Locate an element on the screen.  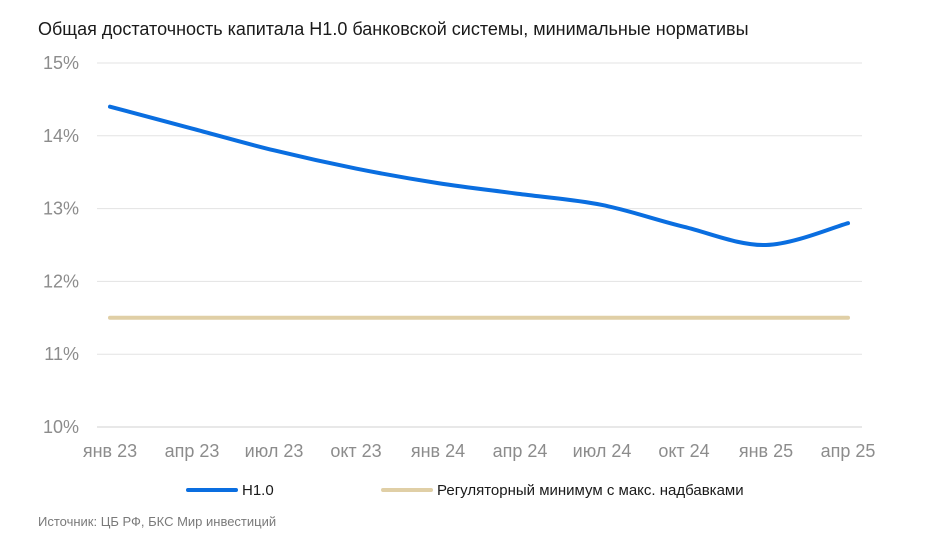
source-note: Источник: ЦБ РФ, БКС Мир инвестиций is located at coordinates (157, 521).